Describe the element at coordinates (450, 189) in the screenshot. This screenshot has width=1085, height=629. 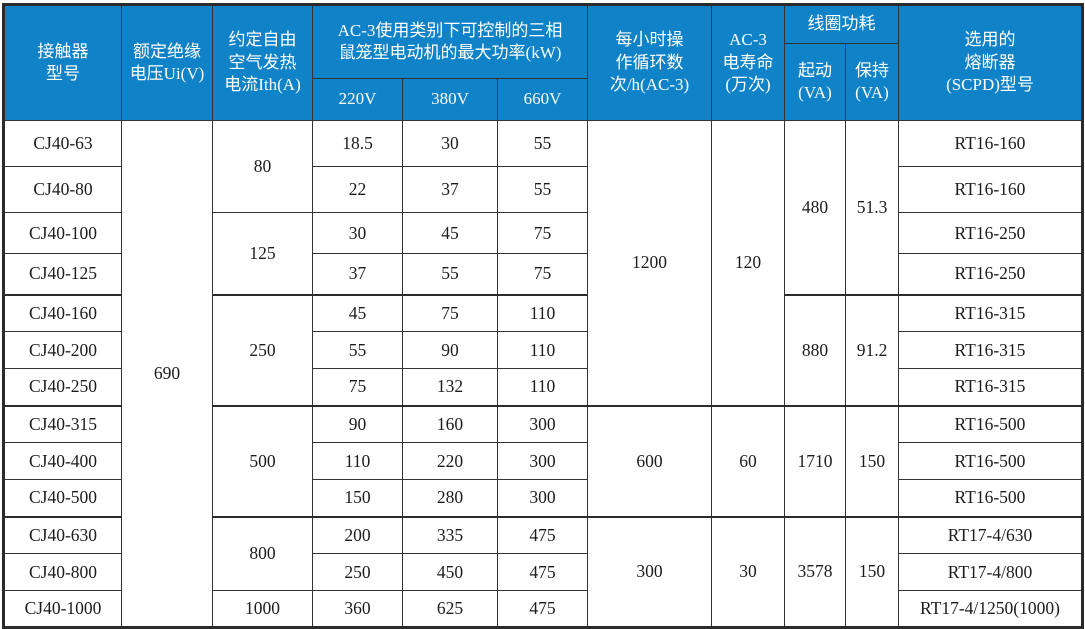
I see `kw380-cell: 37` at that location.